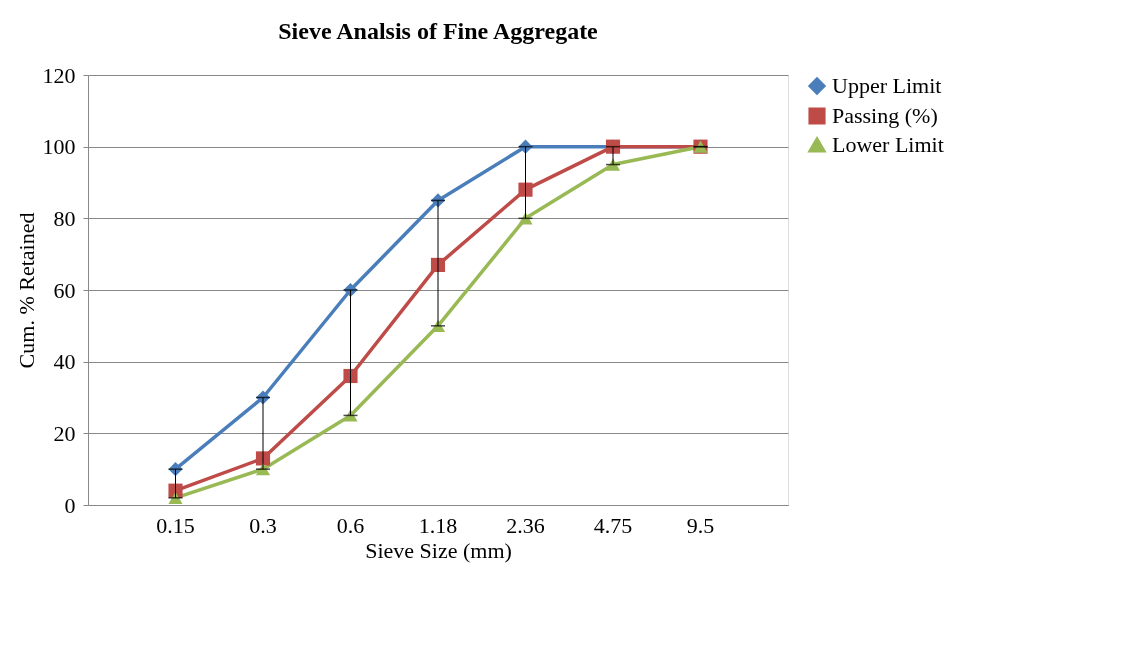 Image resolution: width=1131 pixels, height=661 pixels. I want to click on x-tick-label: 0.15, so click(175, 525).